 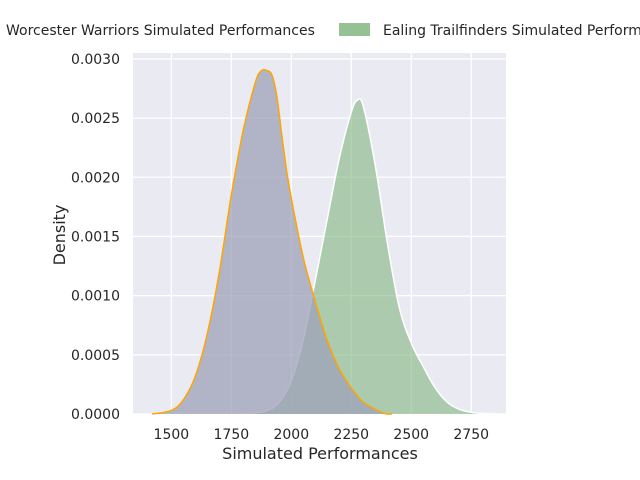 What do you see at coordinates (95, 60) in the screenshot?
I see `y-tick-label: 0.0030` at bounding box center [95, 60].